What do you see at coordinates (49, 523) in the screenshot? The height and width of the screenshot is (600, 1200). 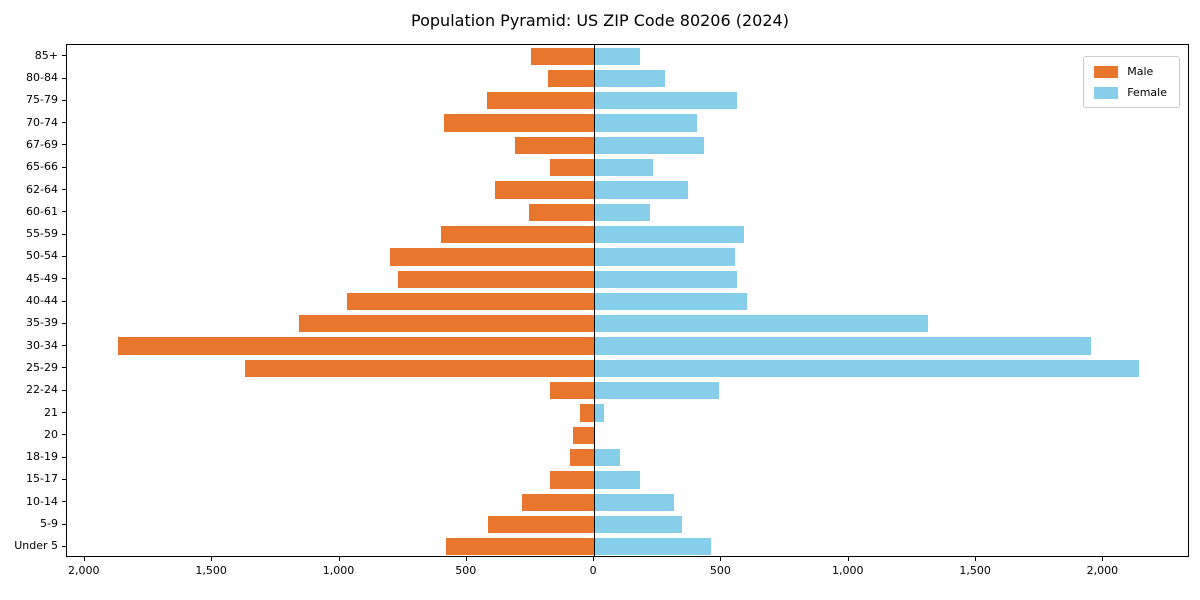 I see `y-tick-label: 5-9` at bounding box center [49, 523].